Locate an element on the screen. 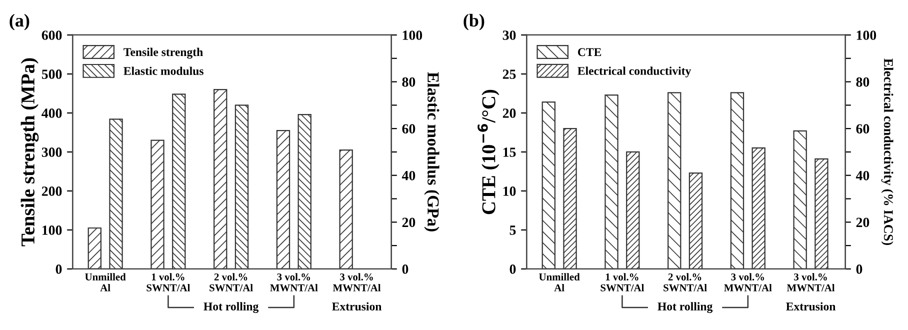  legend-label: Tensile strength is located at coordinates (163, 53).